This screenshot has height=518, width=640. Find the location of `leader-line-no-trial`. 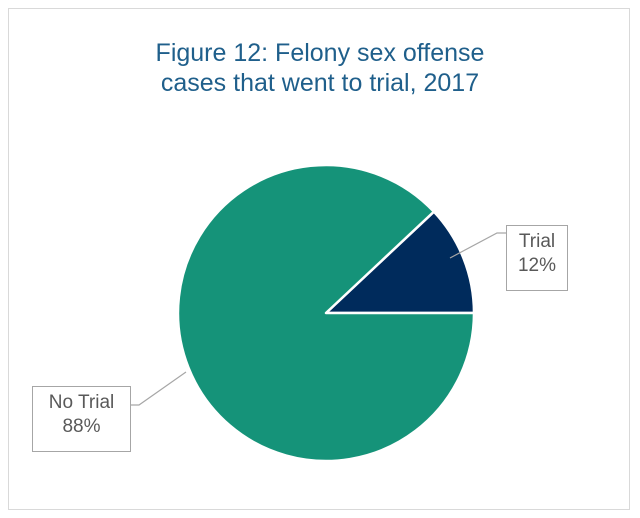

leader-line-no-trial is located at coordinates (159, 388).